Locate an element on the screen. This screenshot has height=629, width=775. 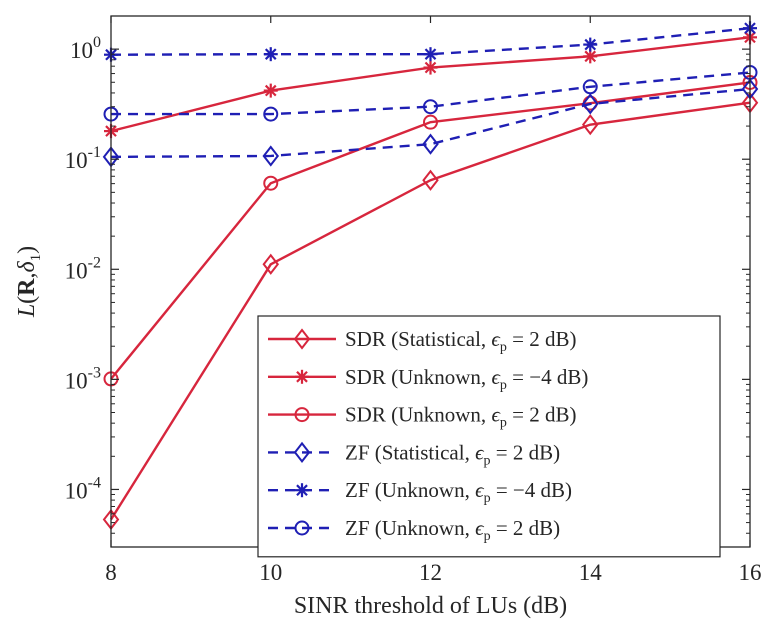
legend-label: ZF (Unknown, ϵp = −4 dB) is located at coordinates (458, 492).